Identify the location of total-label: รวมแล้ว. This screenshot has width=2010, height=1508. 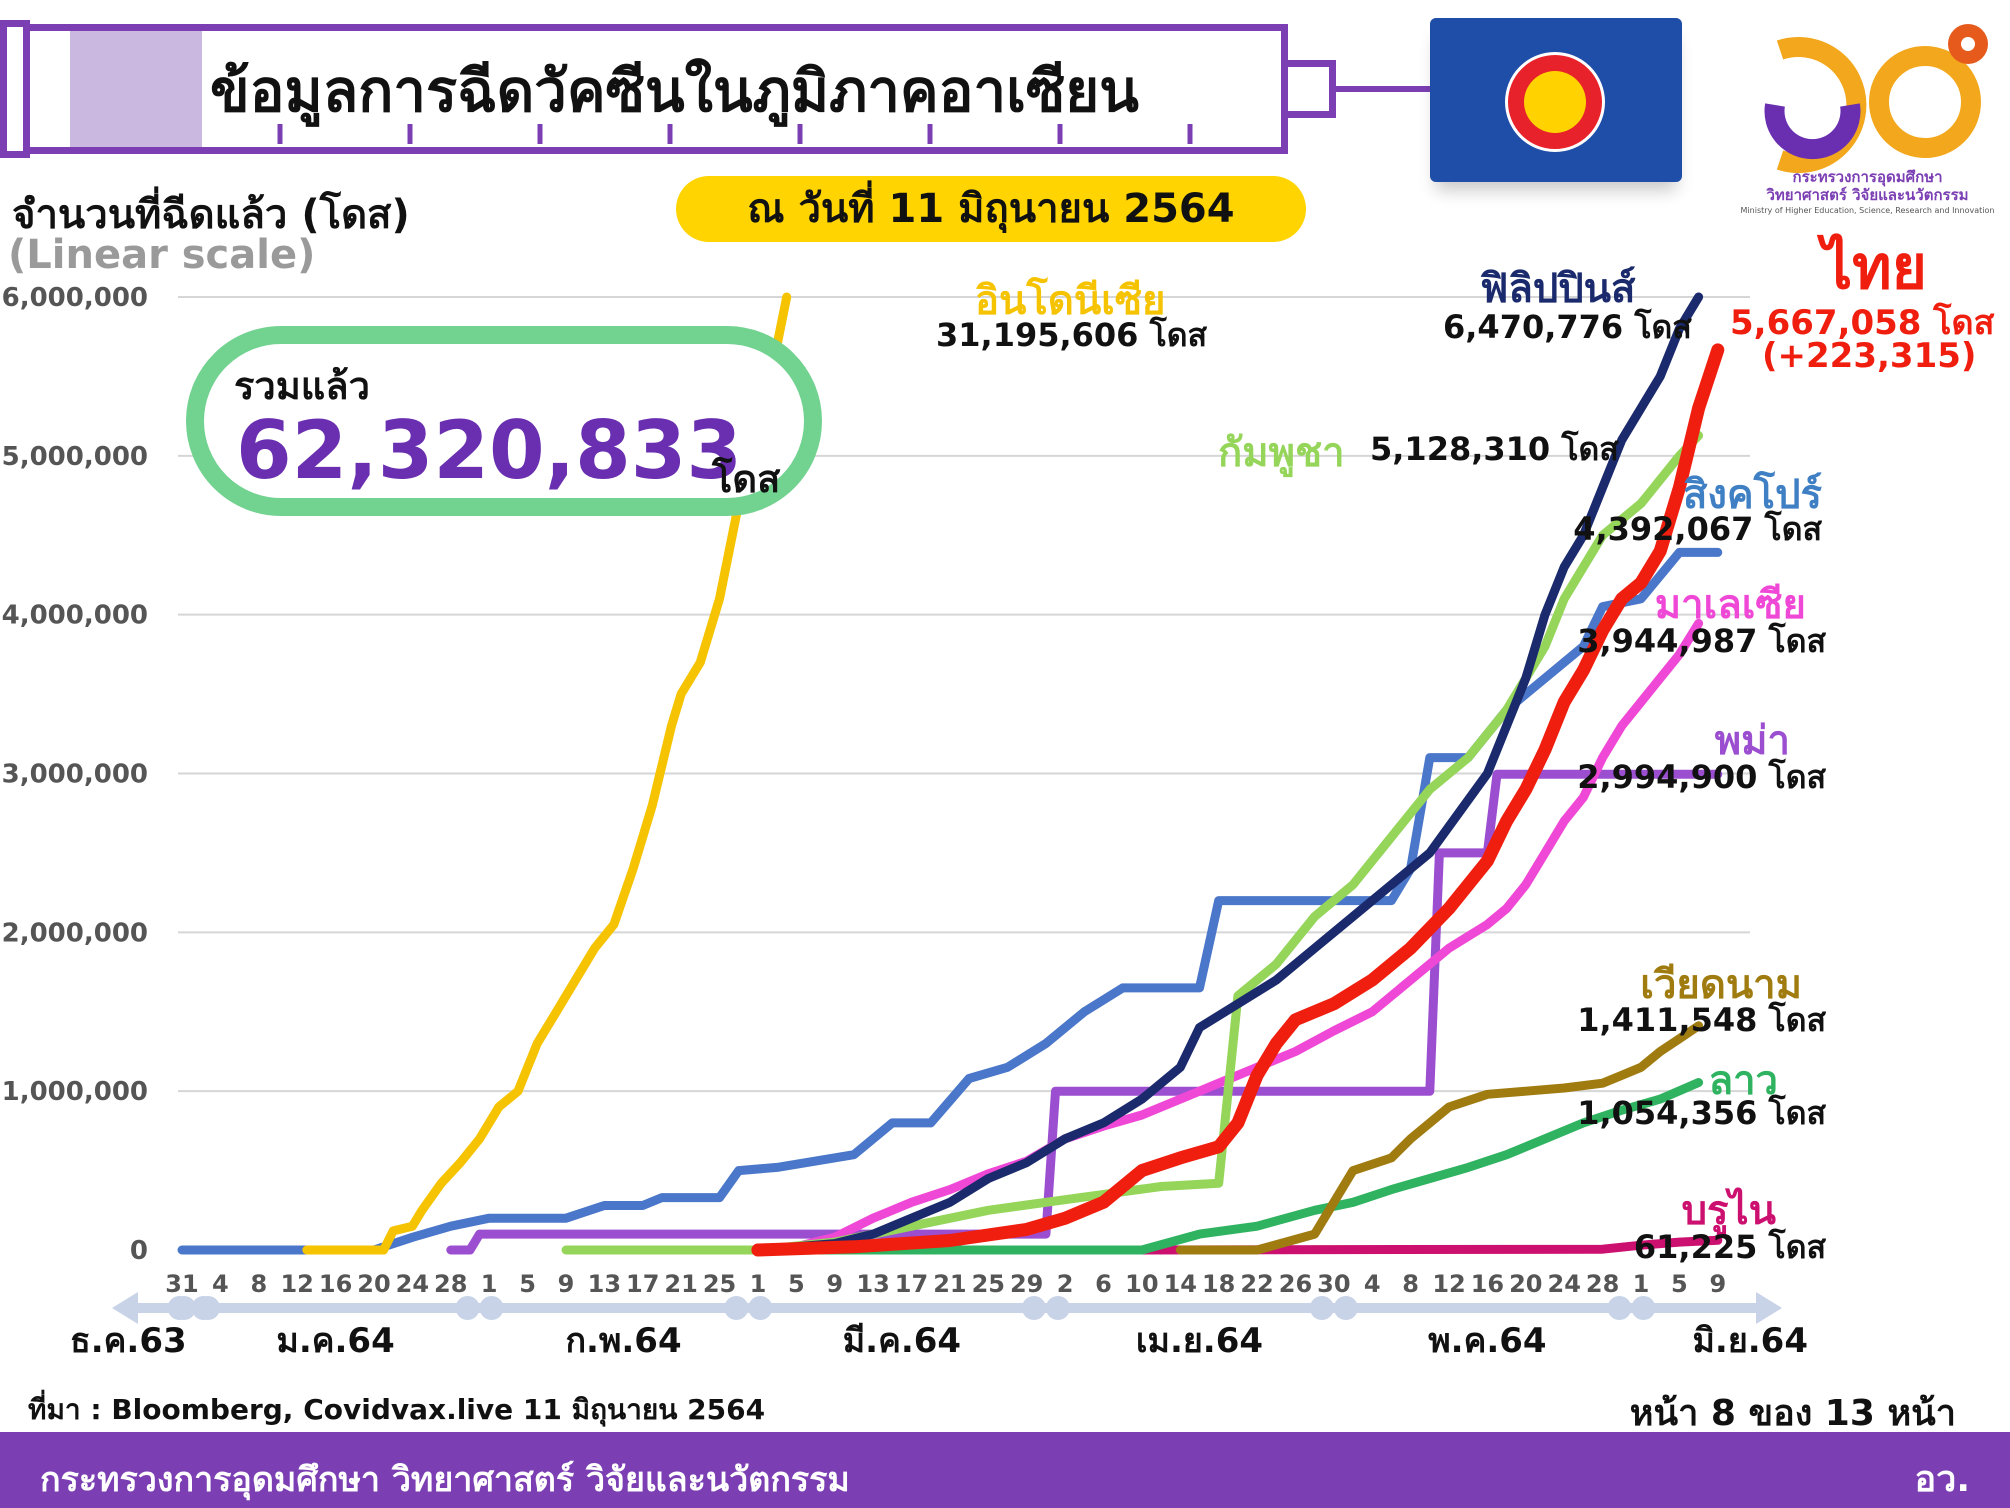
(302, 386).